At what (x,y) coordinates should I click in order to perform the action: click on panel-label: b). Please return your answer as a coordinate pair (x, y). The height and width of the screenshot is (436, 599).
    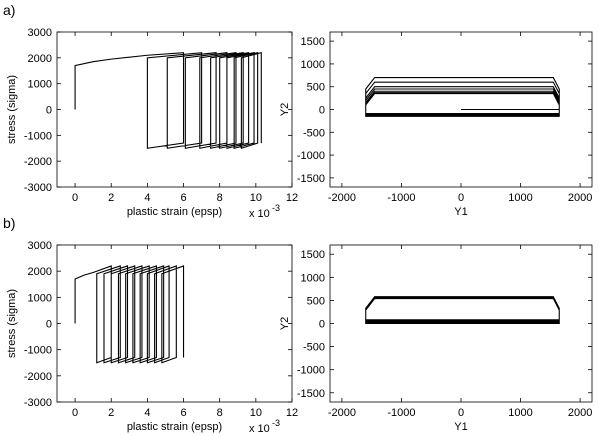
    Looking at the image, I should click on (9, 223).